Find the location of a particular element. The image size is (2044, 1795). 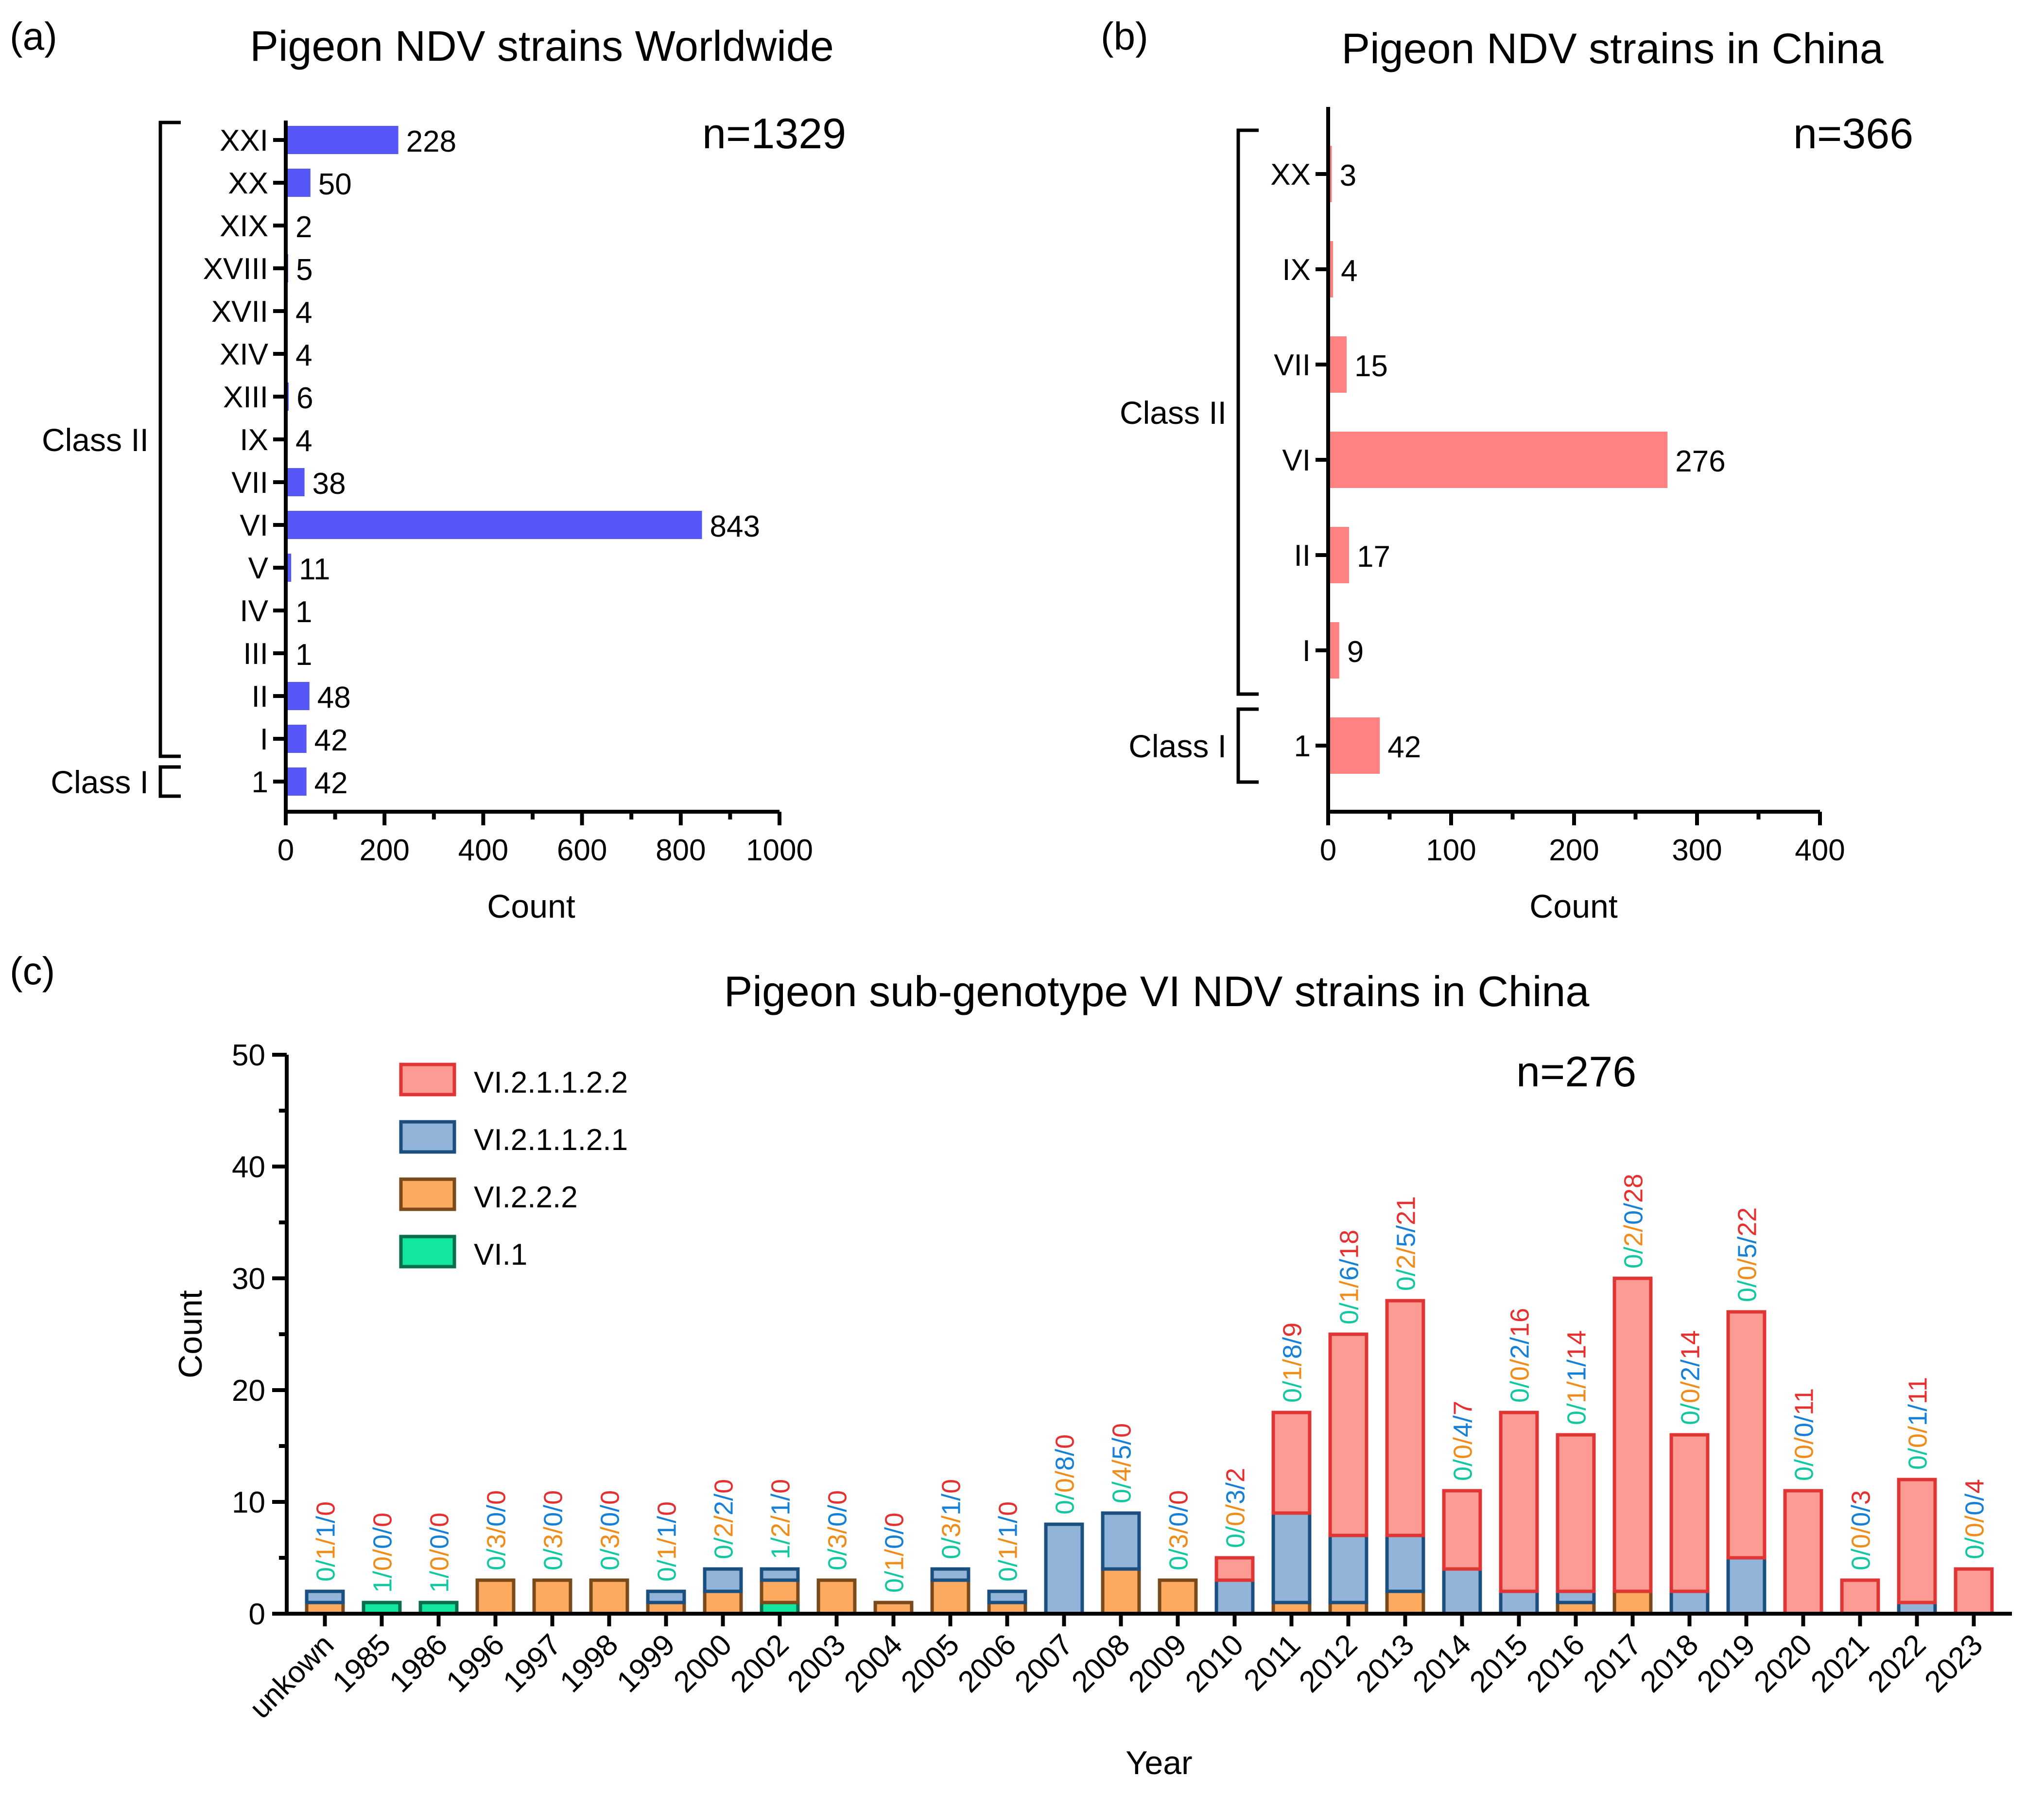

panel-c-y-axis-title: Count is located at coordinates (191, 1334).